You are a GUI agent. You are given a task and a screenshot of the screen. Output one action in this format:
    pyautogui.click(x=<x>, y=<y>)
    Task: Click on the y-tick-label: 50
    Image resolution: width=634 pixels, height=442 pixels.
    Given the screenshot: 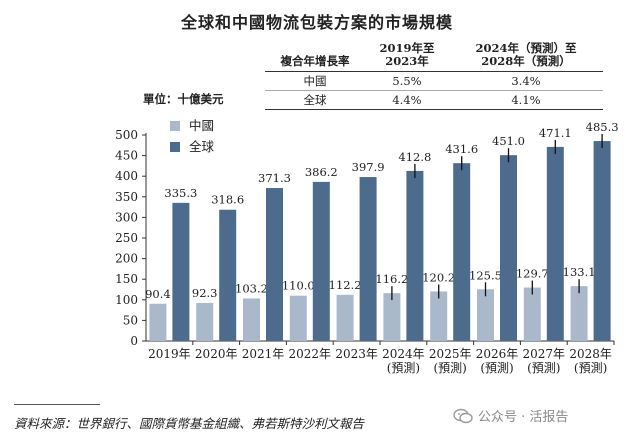 What is the action you would take?
    pyautogui.click(x=130, y=320)
    